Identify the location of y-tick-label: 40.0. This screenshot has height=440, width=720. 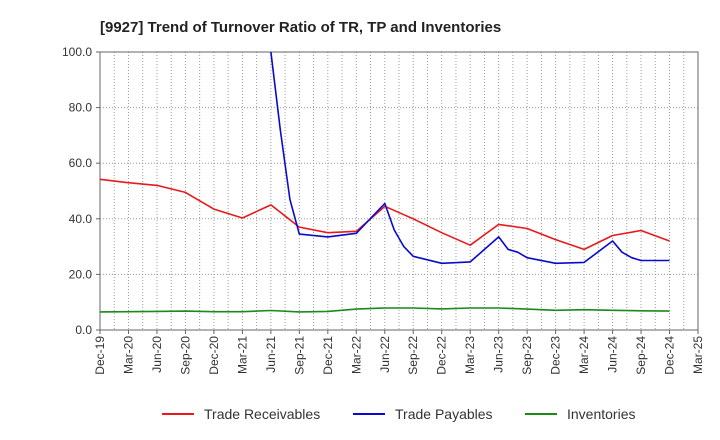
(81, 219).